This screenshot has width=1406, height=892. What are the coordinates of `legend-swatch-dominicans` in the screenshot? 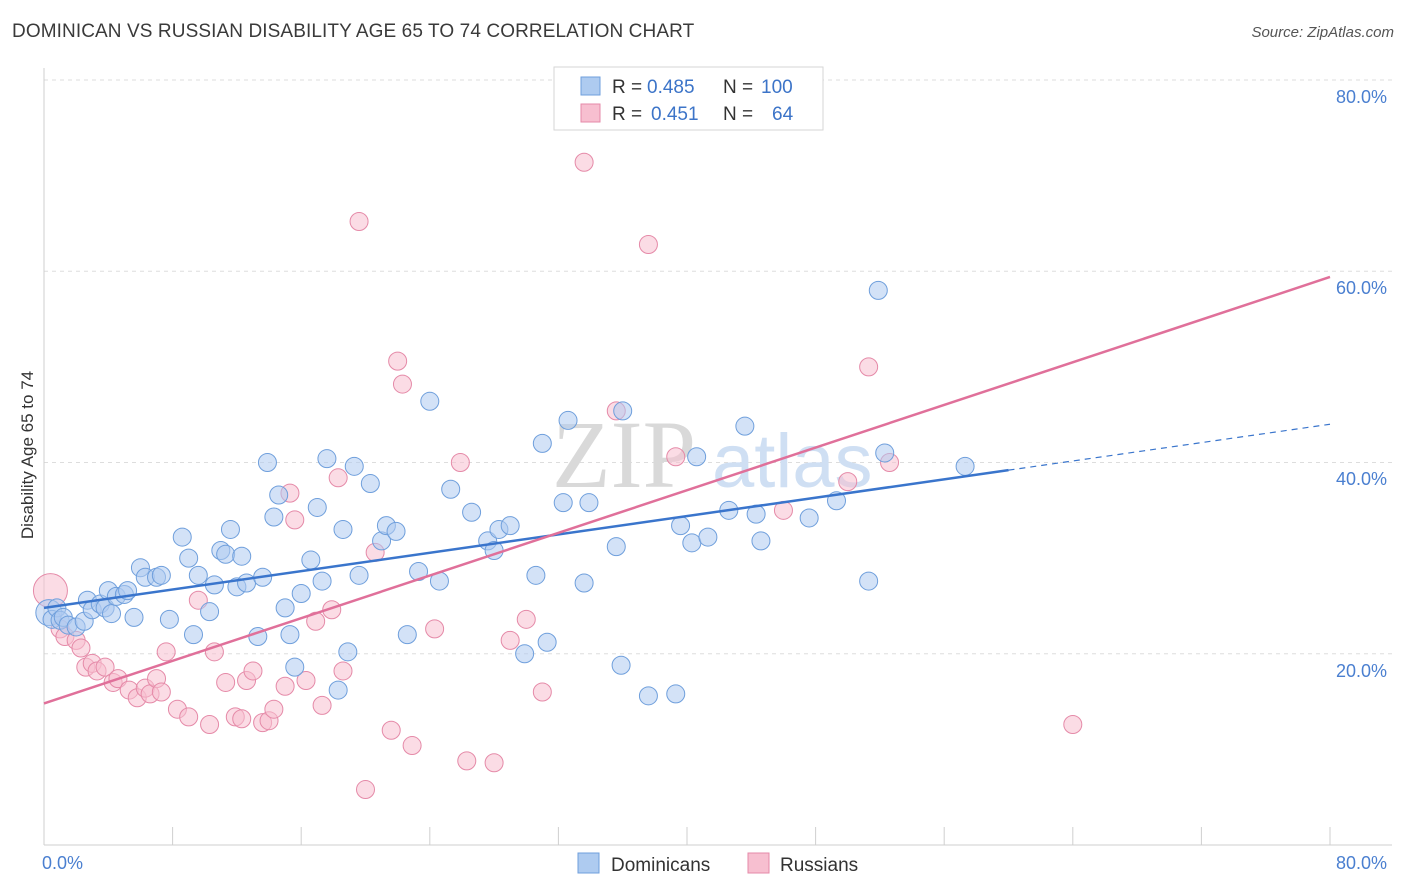 It's located at (590, 86).